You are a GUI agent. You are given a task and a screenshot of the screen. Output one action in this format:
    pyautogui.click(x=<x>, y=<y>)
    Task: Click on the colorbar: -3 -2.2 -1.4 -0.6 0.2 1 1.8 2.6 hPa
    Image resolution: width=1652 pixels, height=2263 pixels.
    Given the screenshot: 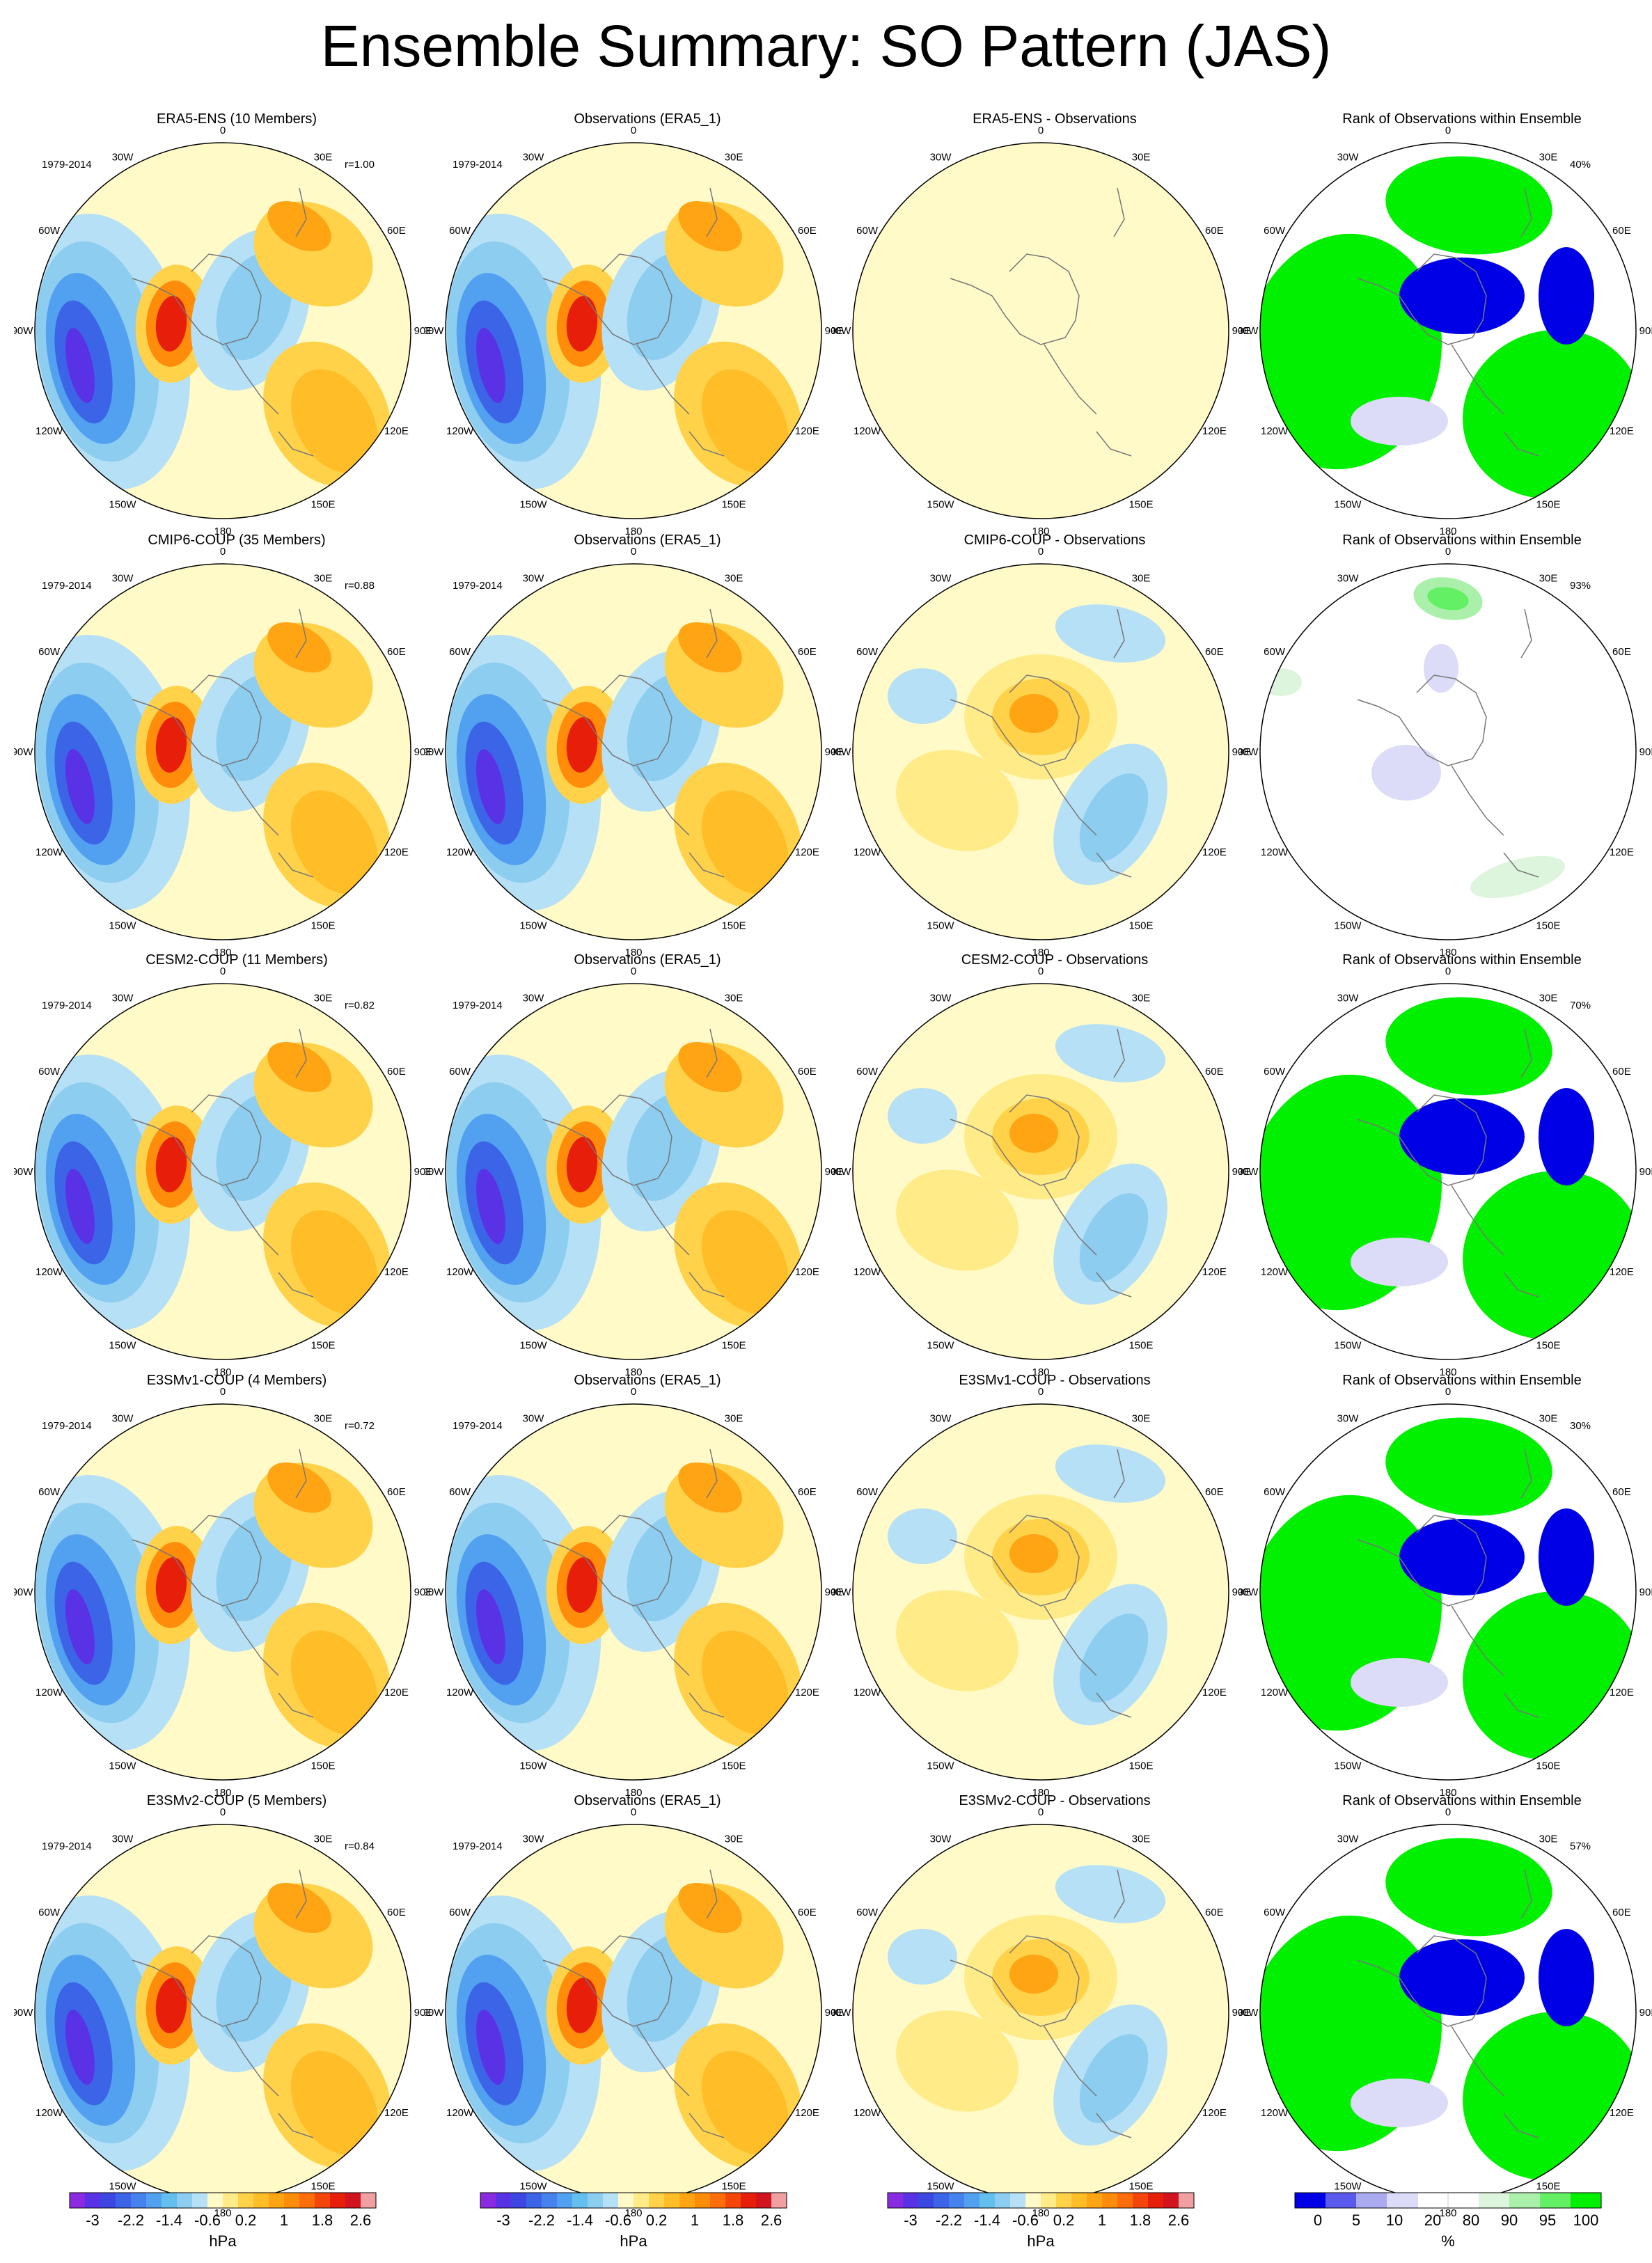 What is the action you would take?
    pyautogui.click(x=633, y=2221)
    